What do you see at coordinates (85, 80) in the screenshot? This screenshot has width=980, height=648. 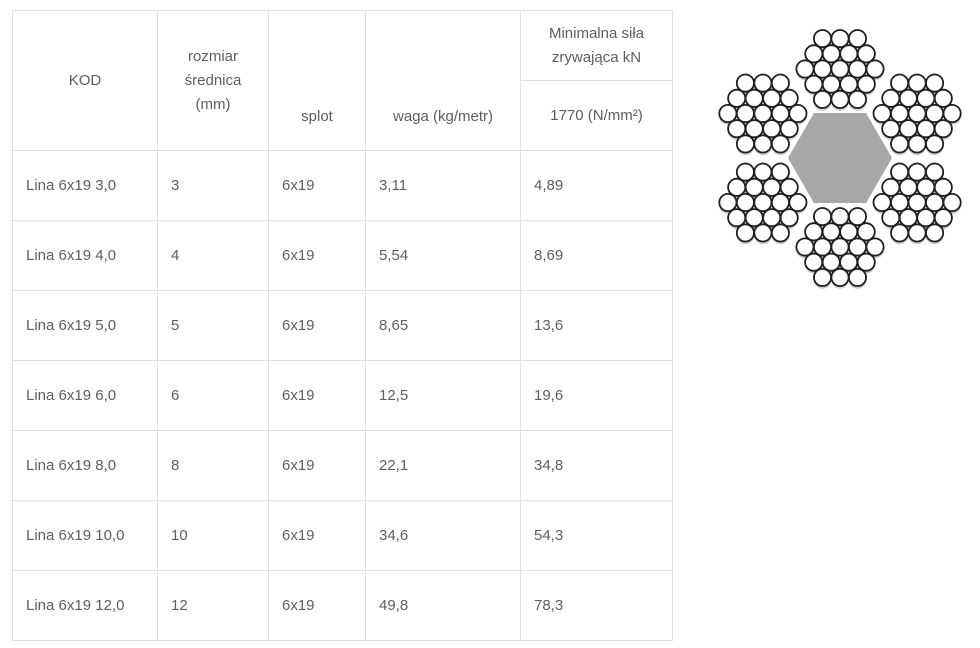 I see `column-header-kod: KOD` at bounding box center [85, 80].